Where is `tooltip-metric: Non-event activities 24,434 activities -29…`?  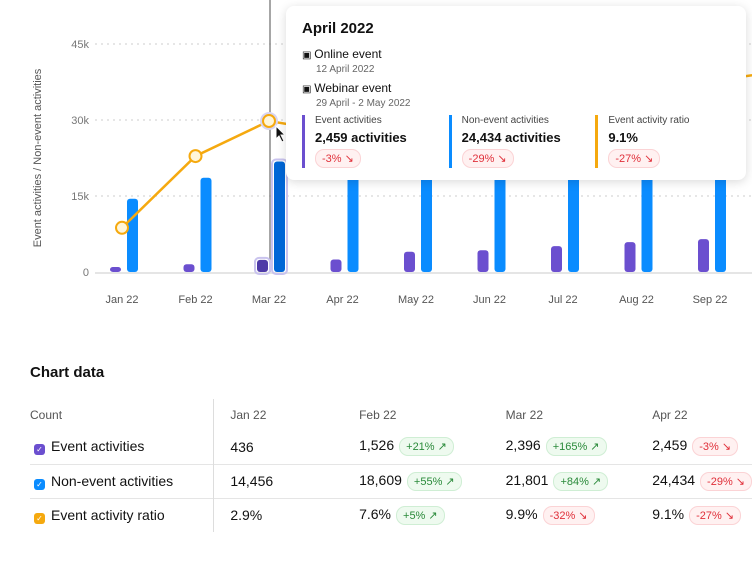
tooltip-metric: Non-event activities 24,434 activities -29… is located at coordinates (516, 141).